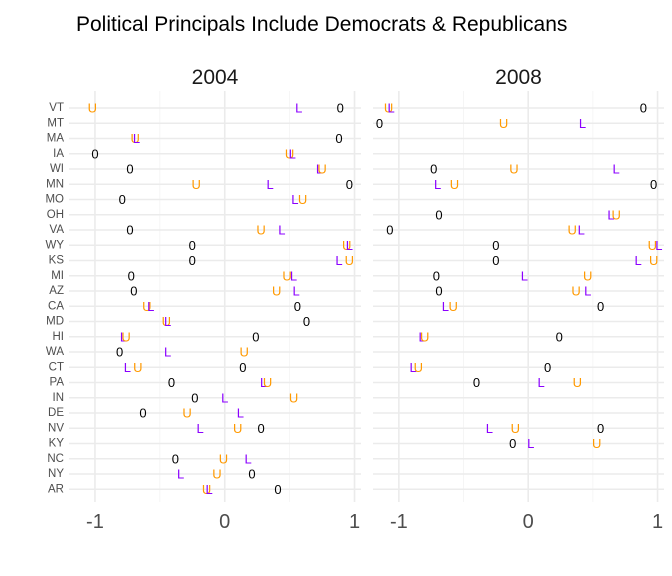 This screenshot has width=672, height=576. Describe the element at coordinates (541, 382) in the screenshot. I see `point-pa-l: L` at that location.